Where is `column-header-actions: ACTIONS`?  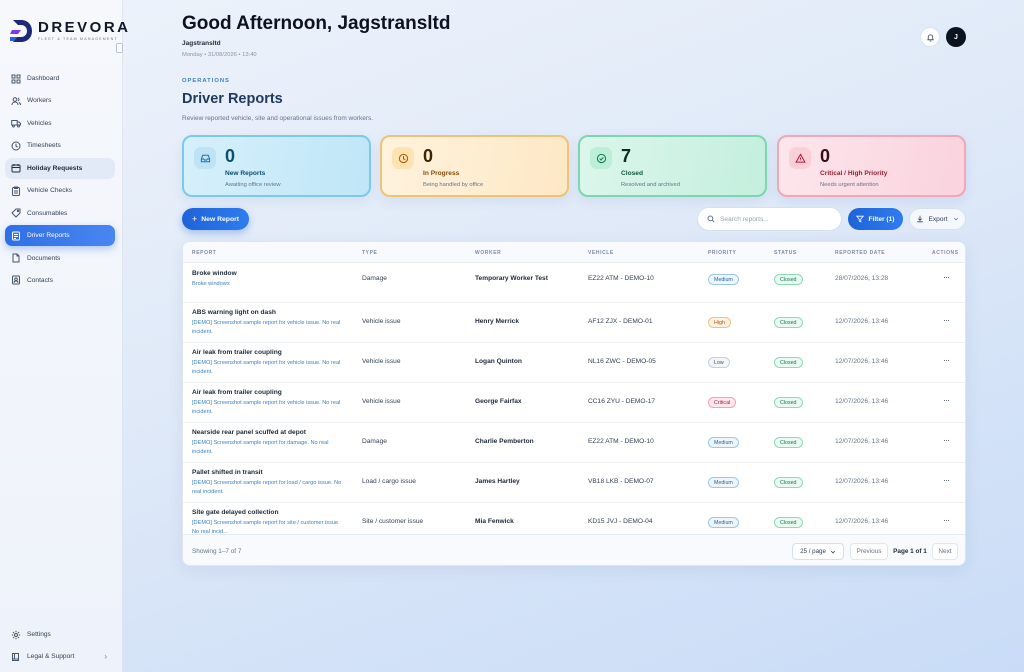
column-header-actions: ACTIONS is located at coordinates (945, 253).